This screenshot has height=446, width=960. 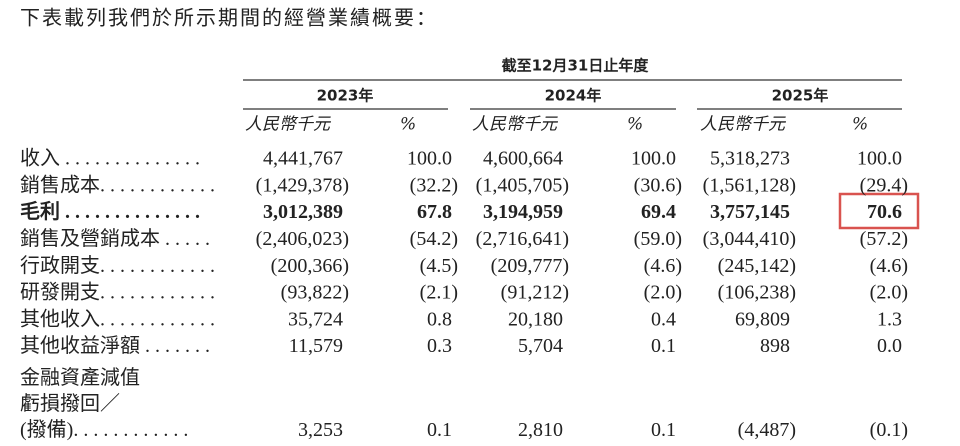 I want to click on cell: 5,318,273, so click(x=750, y=159).